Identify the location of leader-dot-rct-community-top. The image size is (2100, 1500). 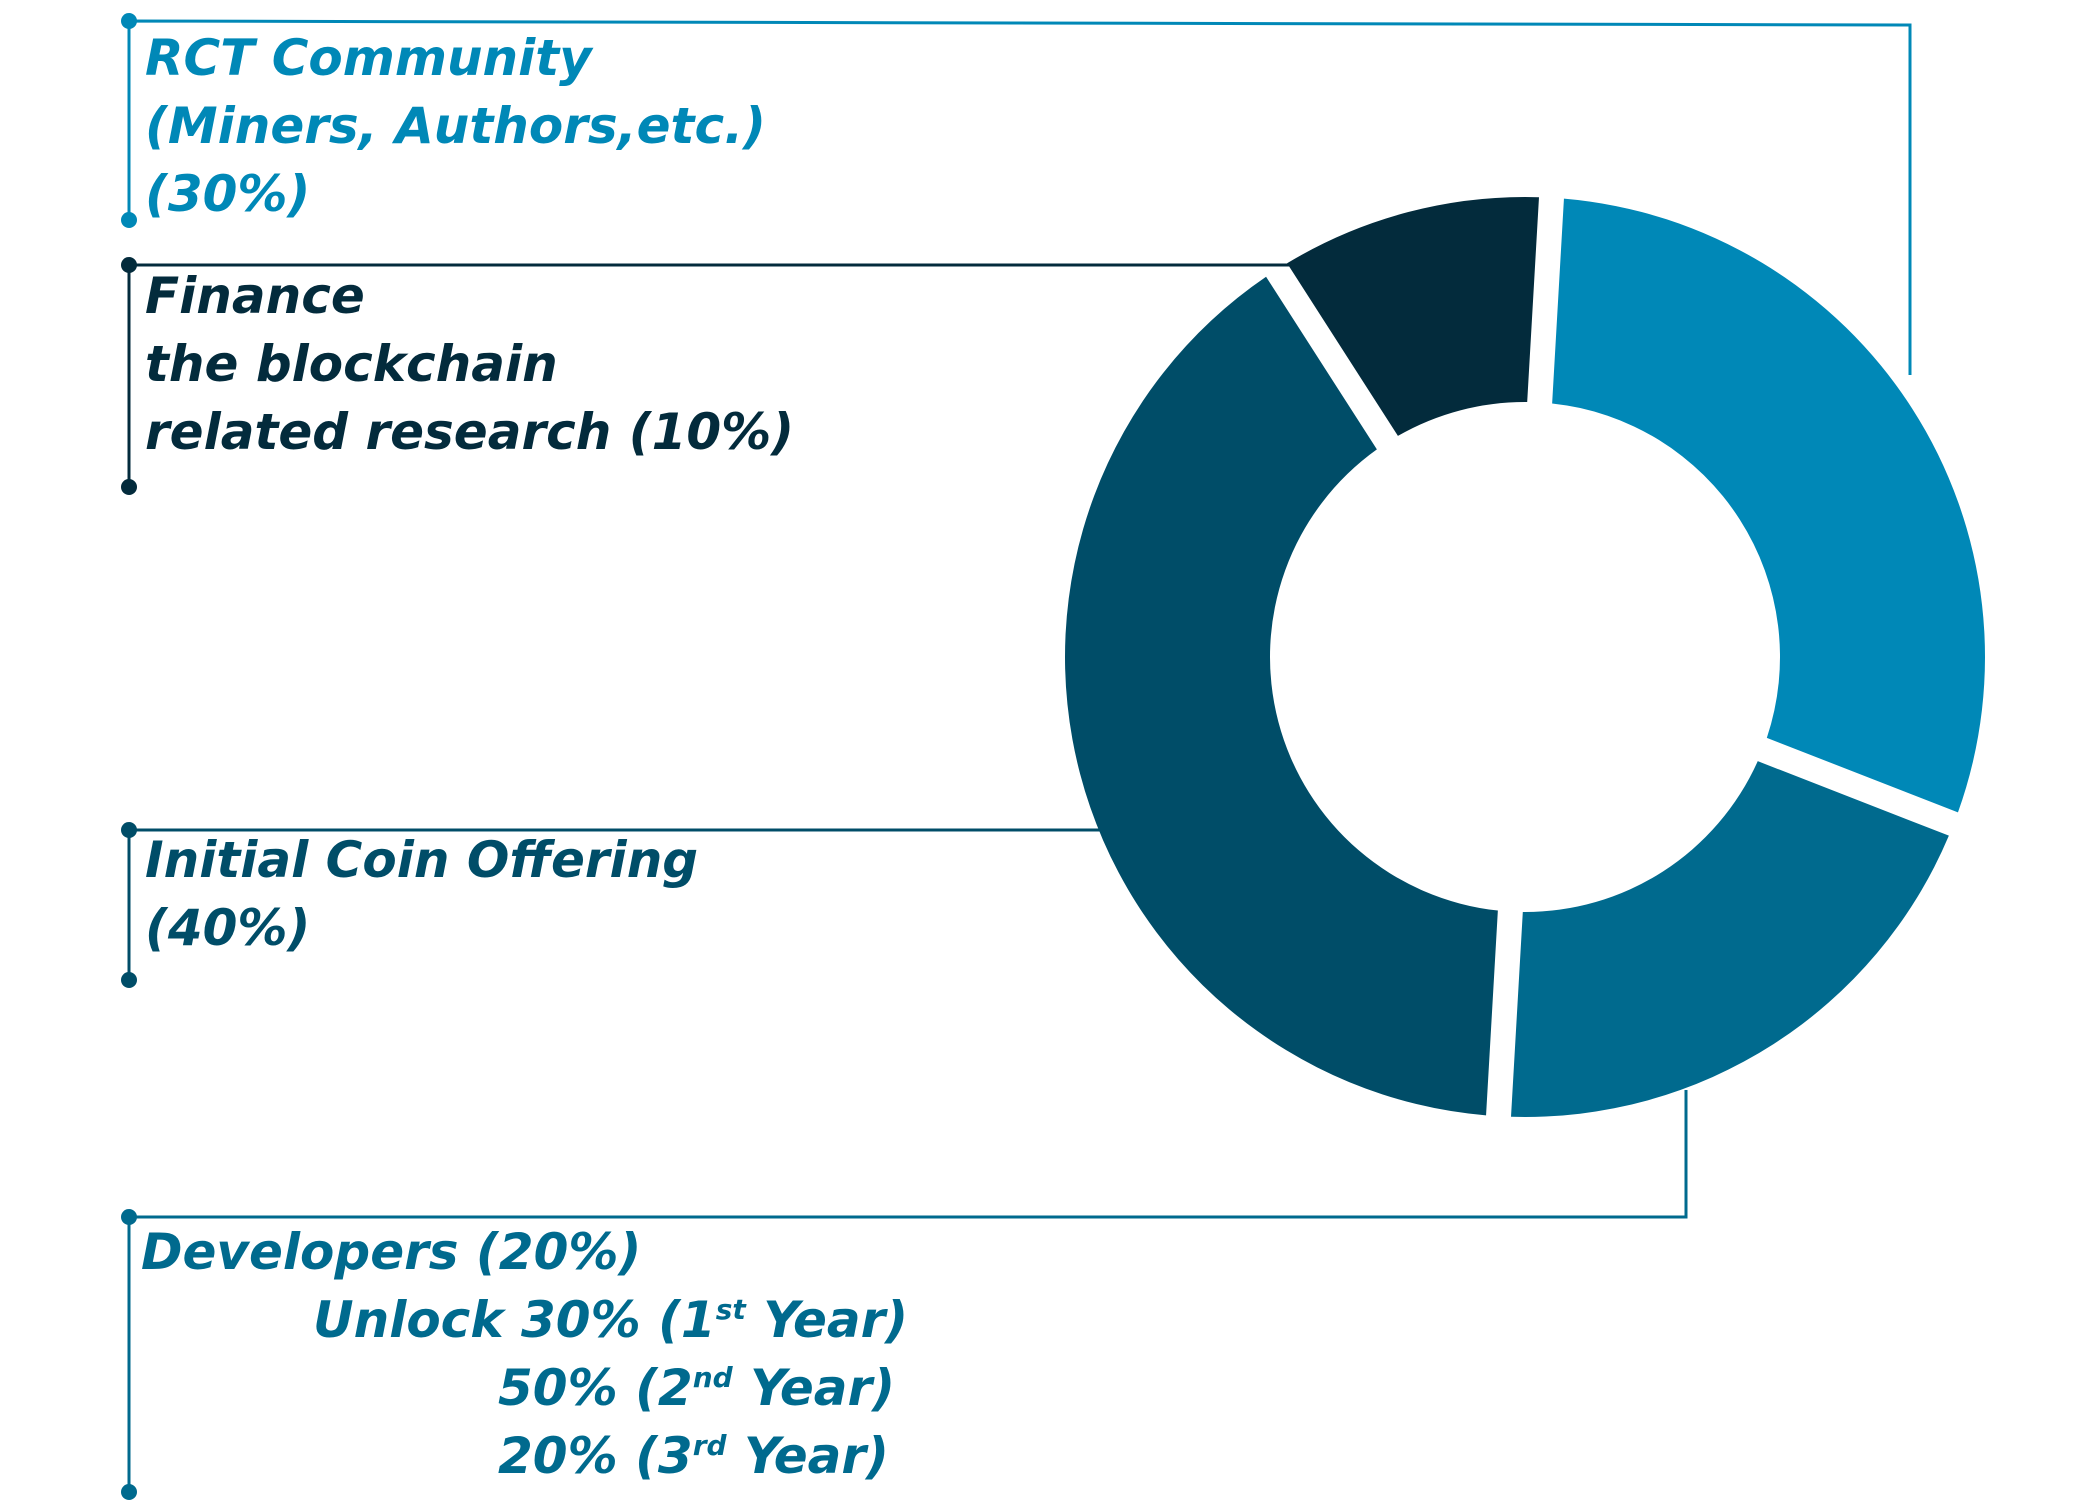
(129, 21).